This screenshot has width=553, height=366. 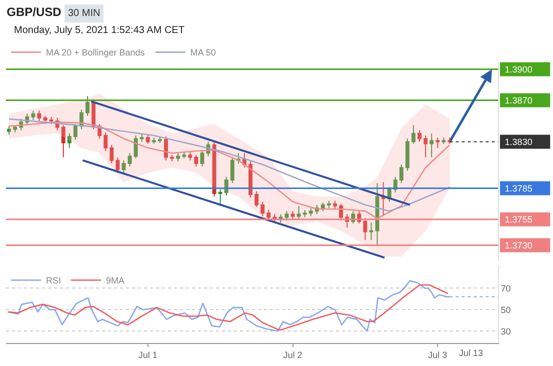 What do you see at coordinates (505, 288) in the screenshot?
I see `y-tick-label: 70` at bounding box center [505, 288].